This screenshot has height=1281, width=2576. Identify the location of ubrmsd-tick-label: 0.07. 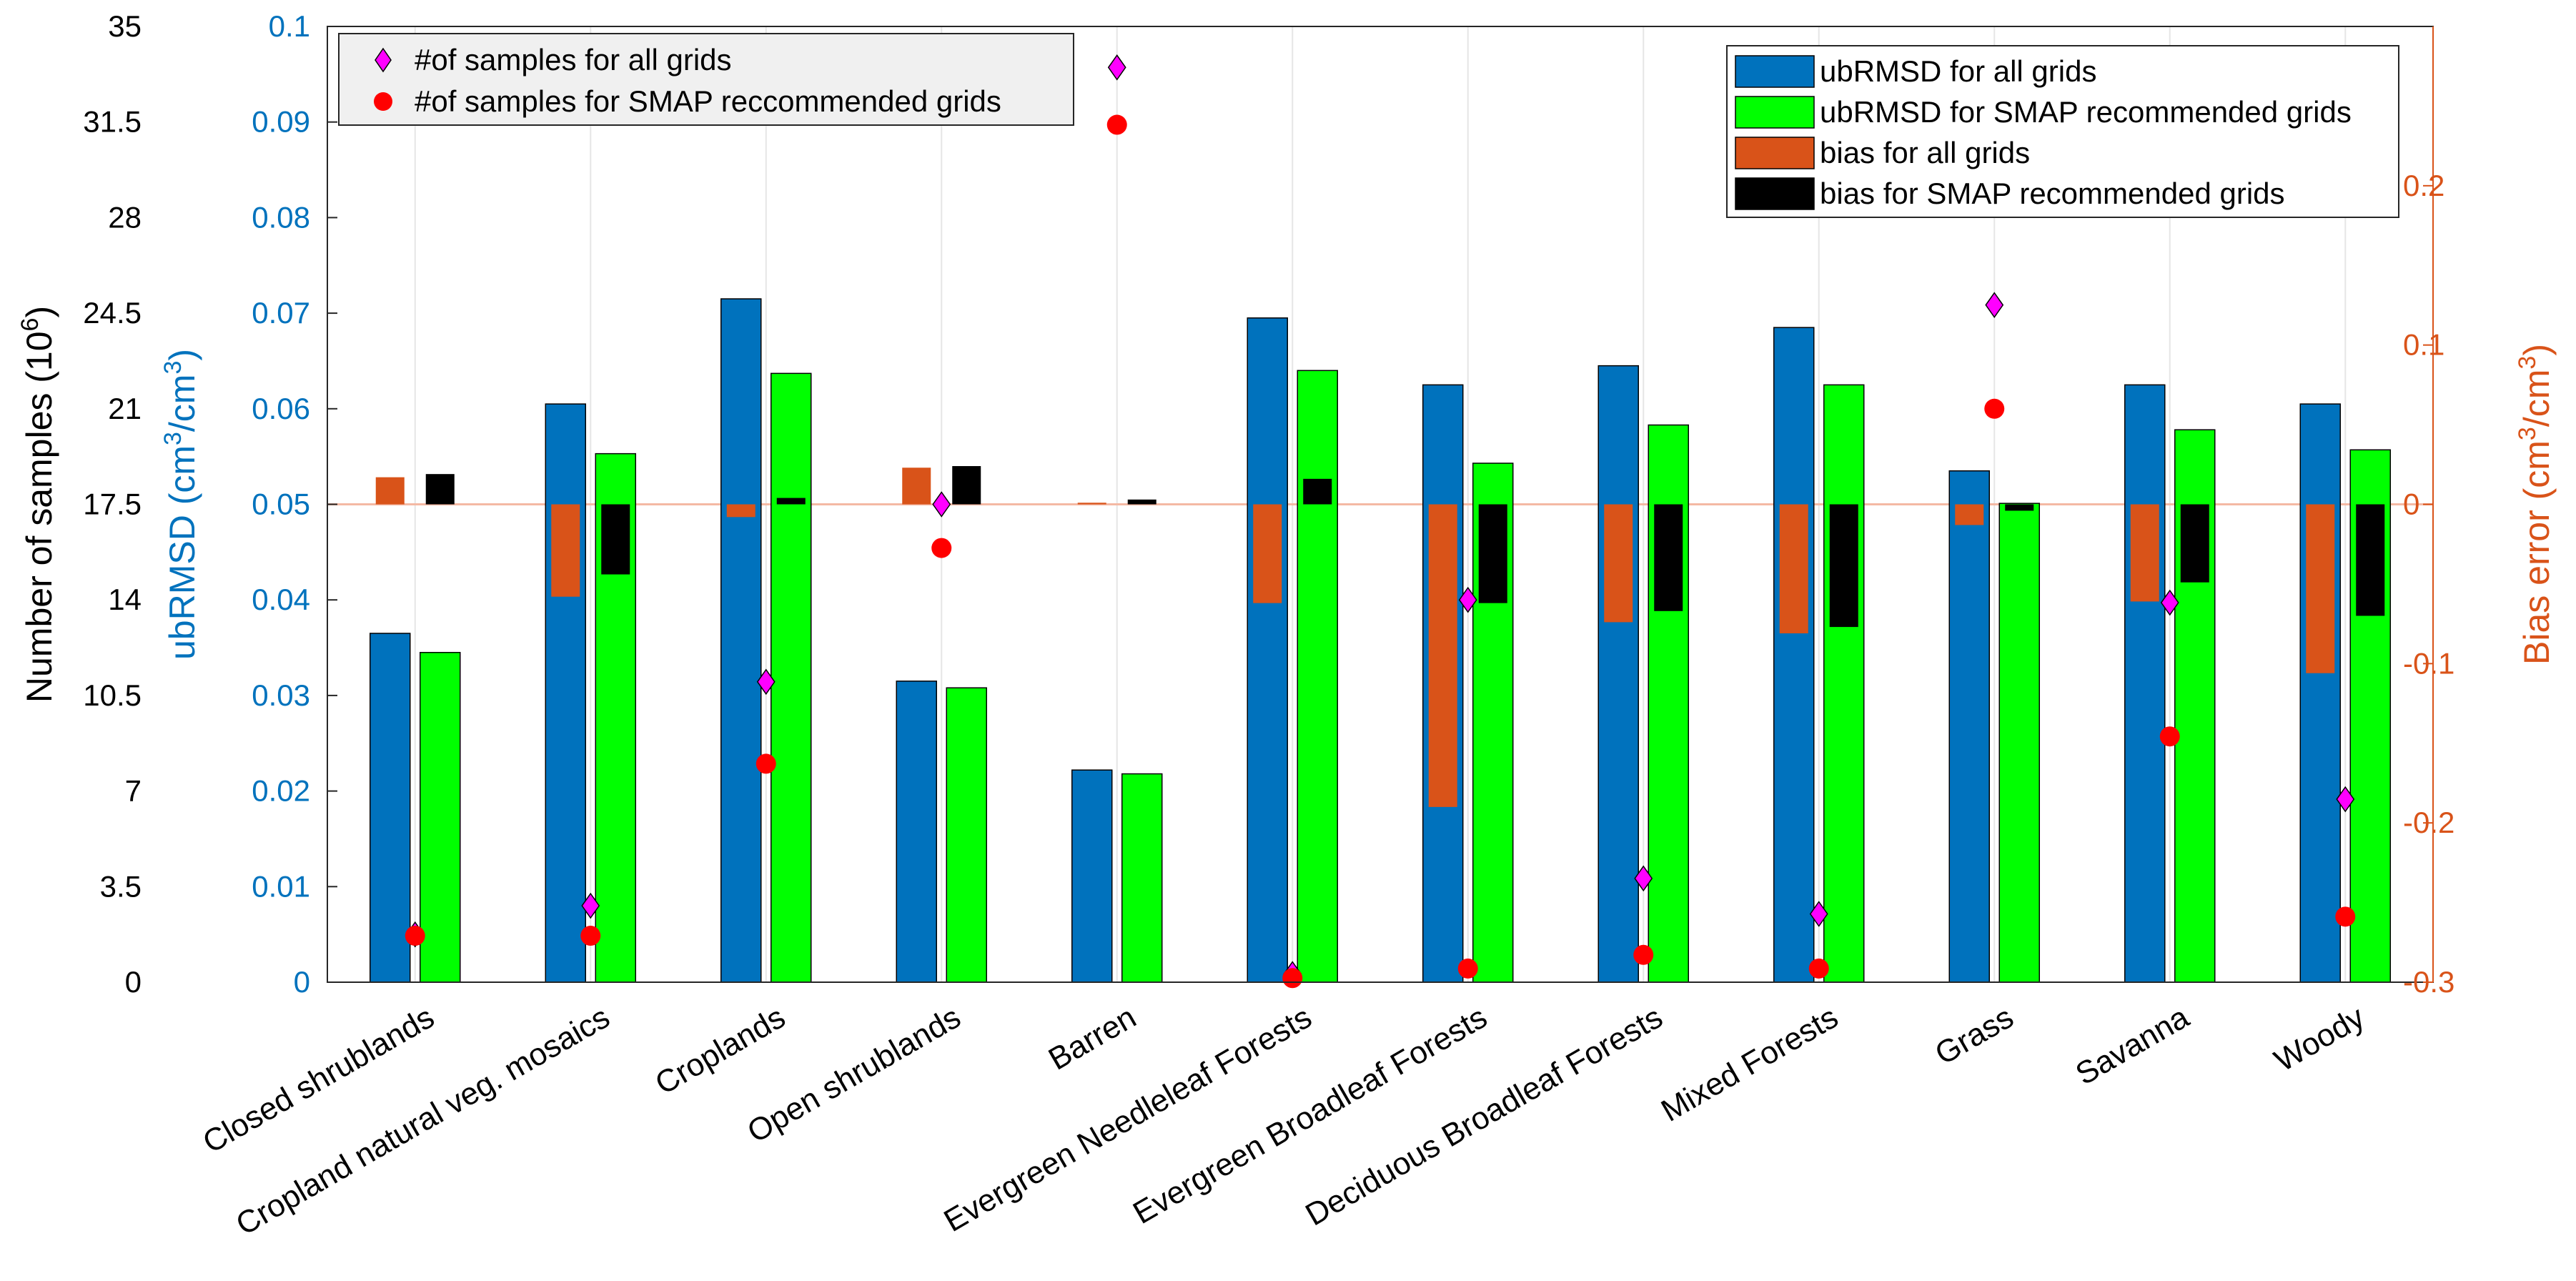
(281, 313).